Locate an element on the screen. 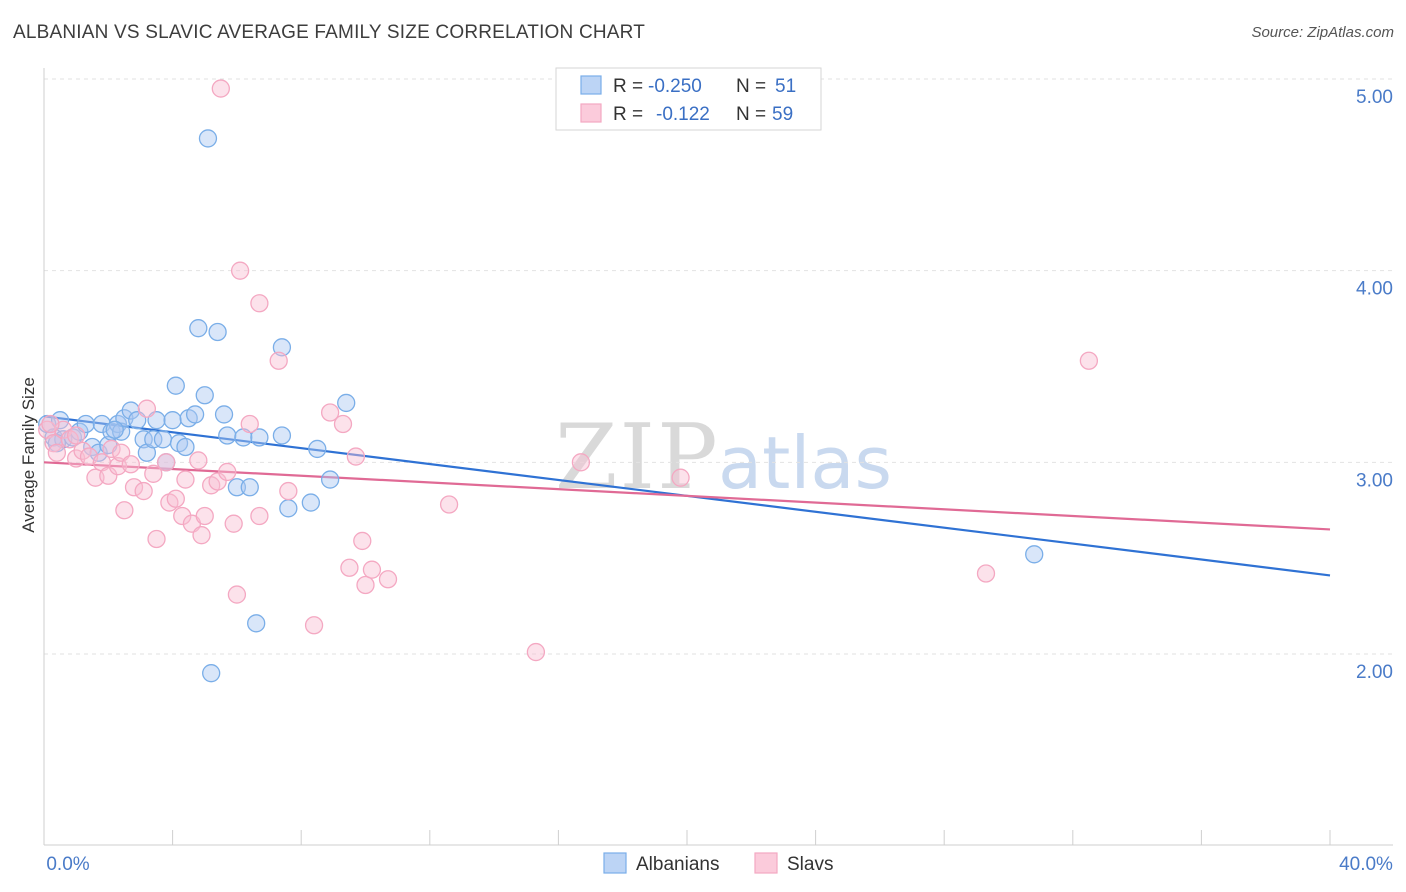 This screenshot has height=892, width=1406. legend-r-label-2: R = is located at coordinates (628, 114).